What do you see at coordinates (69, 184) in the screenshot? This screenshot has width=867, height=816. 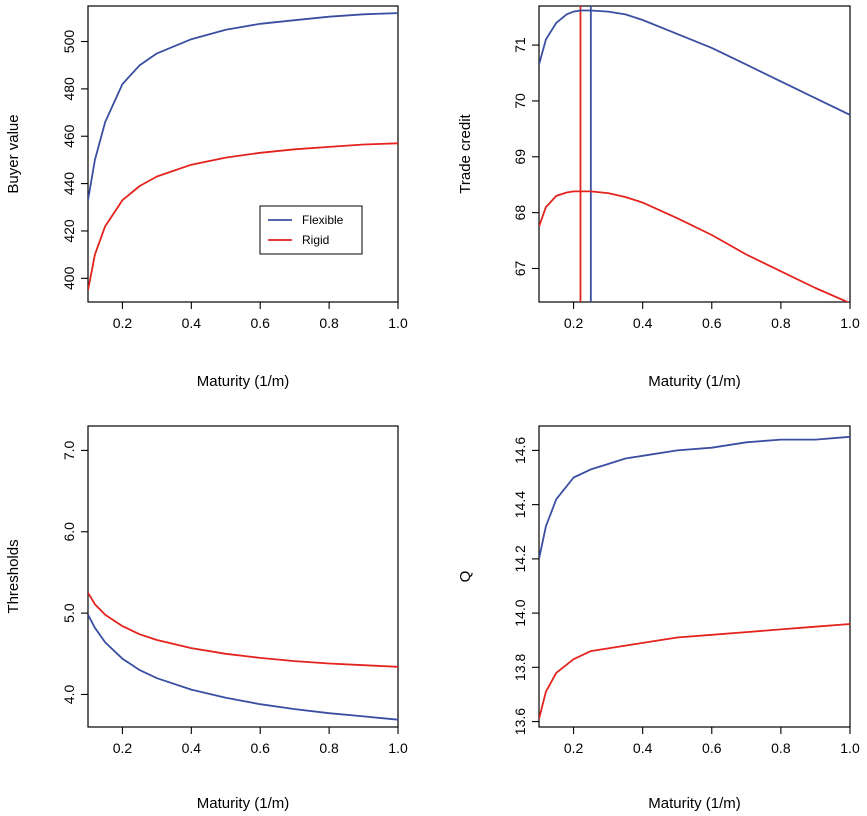 I see `y-tick-label: 440` at bounding box center [69, 184].